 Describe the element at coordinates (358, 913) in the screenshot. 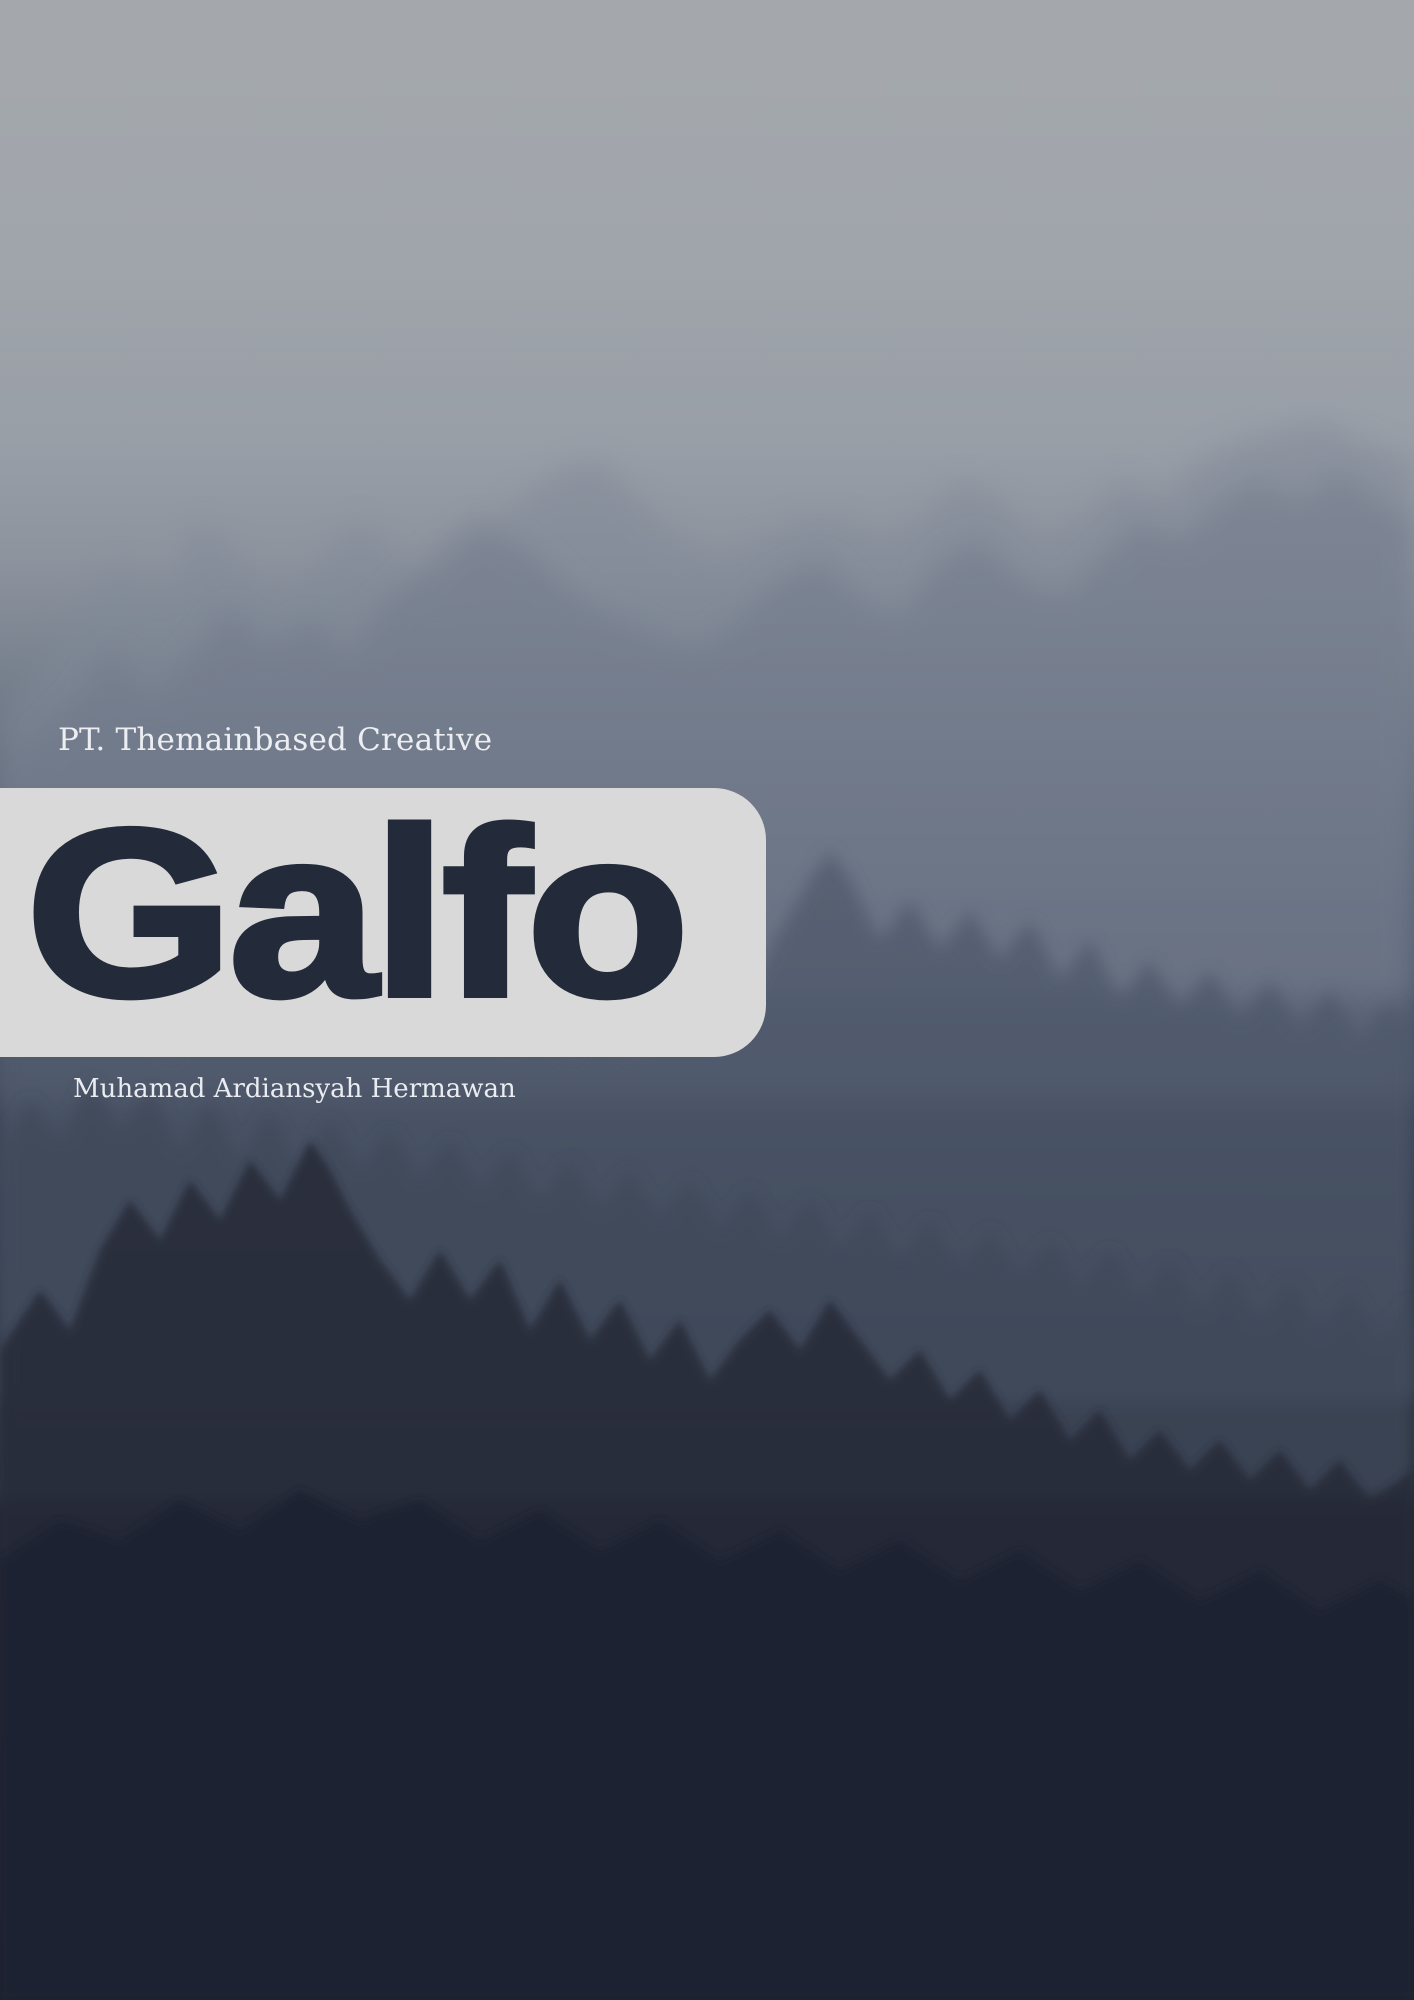

I see `cover-title: Galfo` at that location.